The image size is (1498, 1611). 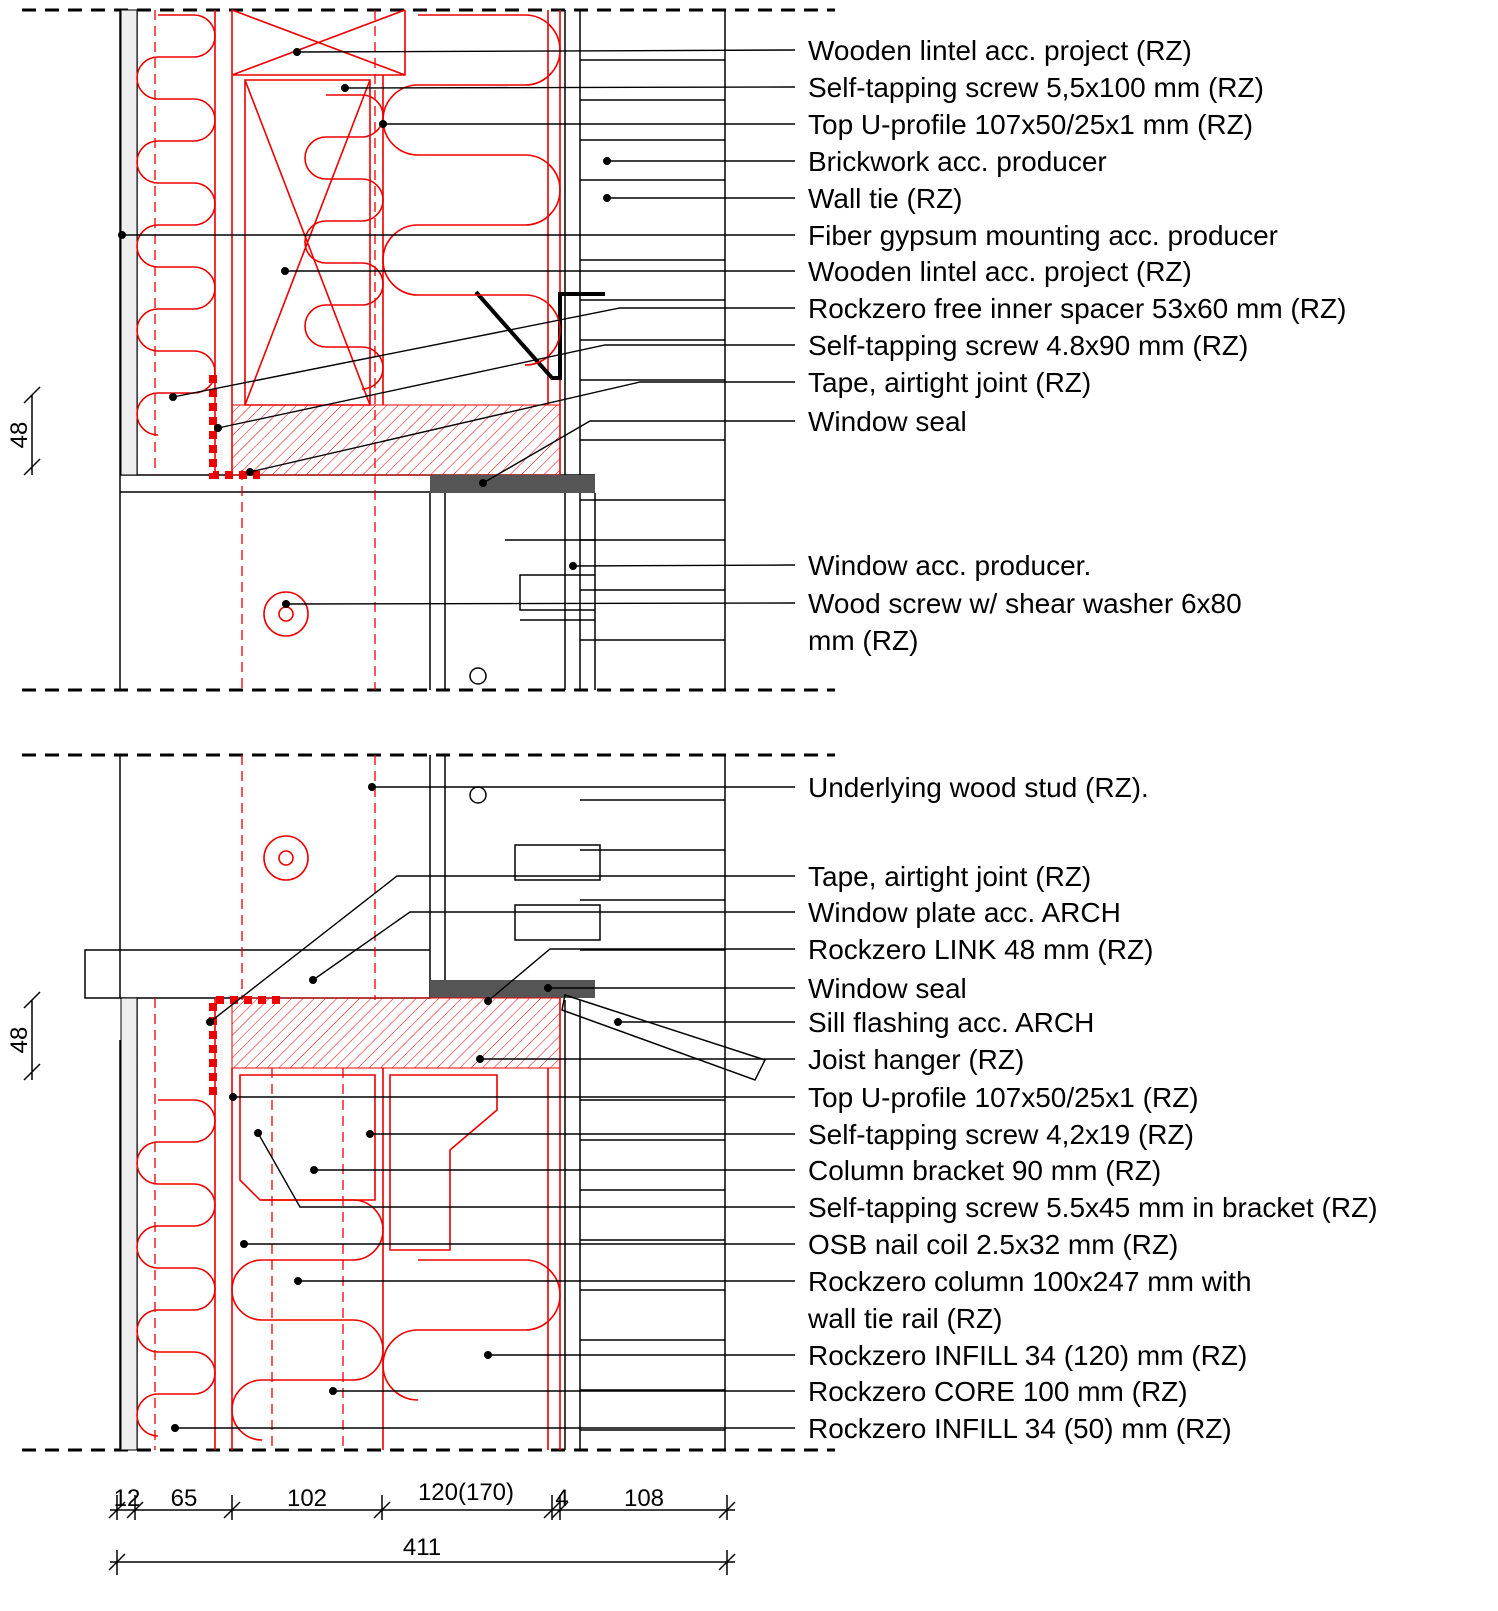 What do you see at coordinates (993, 1244) in the screenshot?
I see `callout-label: OSB nail coil 2.5x32 mm (RZ)` at bounding box center [993, 1244].